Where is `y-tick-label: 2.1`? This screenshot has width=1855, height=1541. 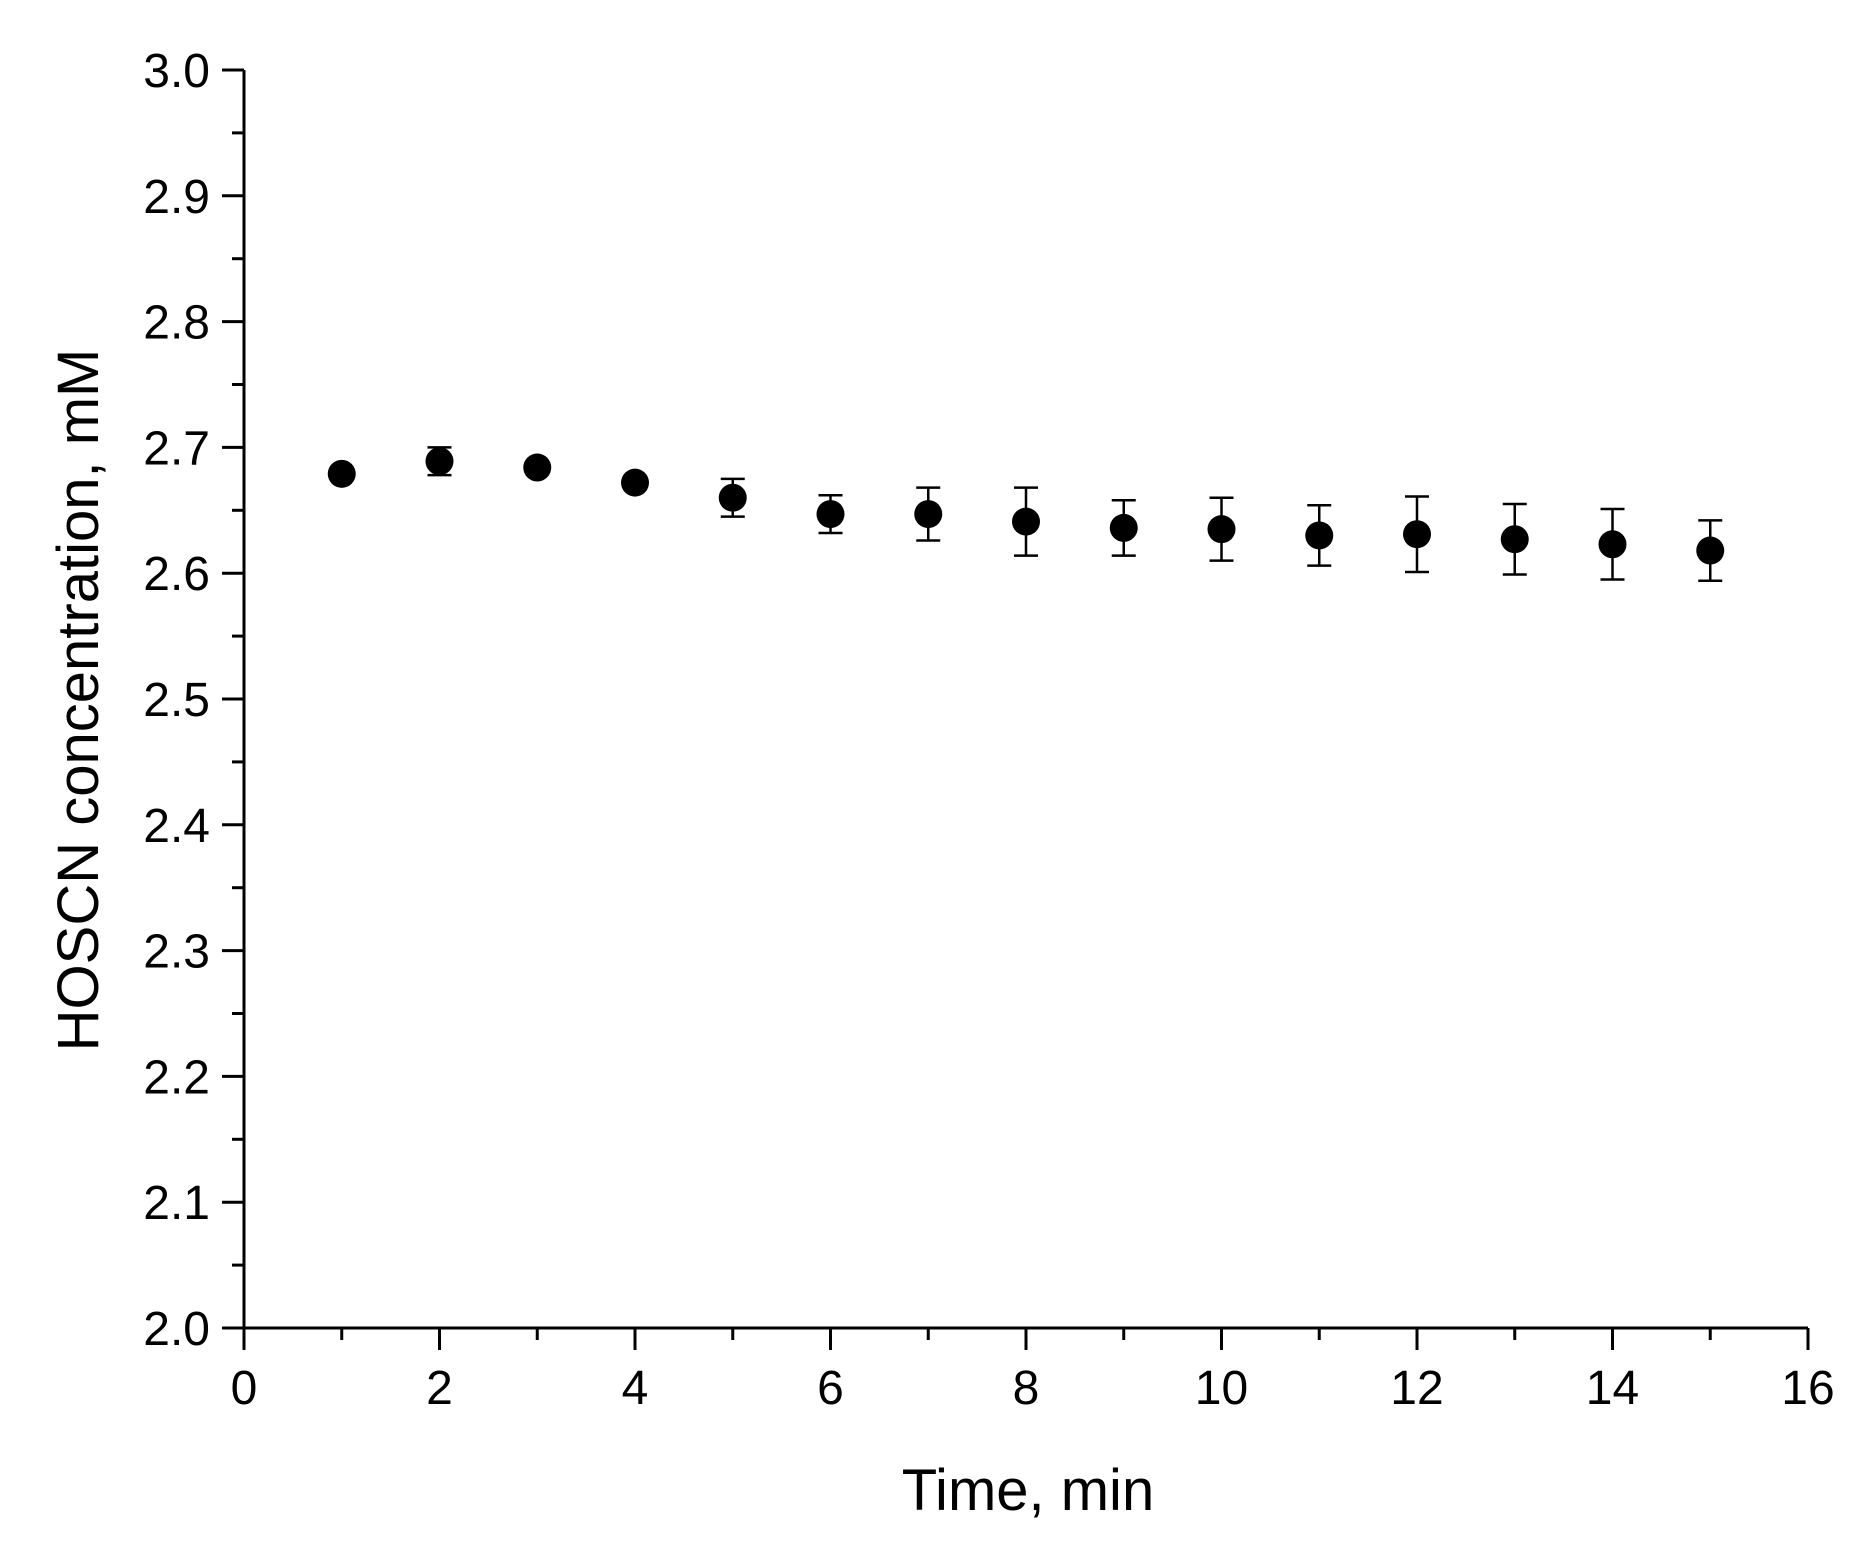
y-tick-label: 2.1 is located at coordinates (176, 1203).